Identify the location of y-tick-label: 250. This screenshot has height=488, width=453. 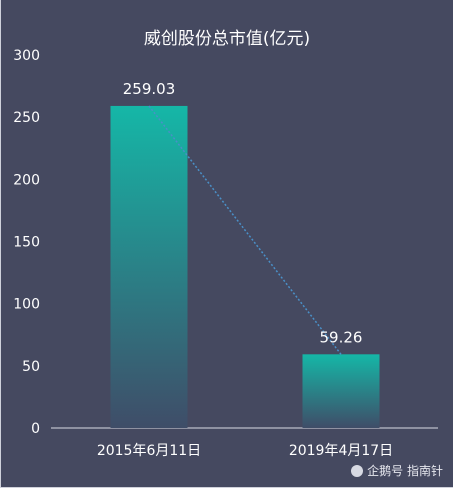
(26, 118).